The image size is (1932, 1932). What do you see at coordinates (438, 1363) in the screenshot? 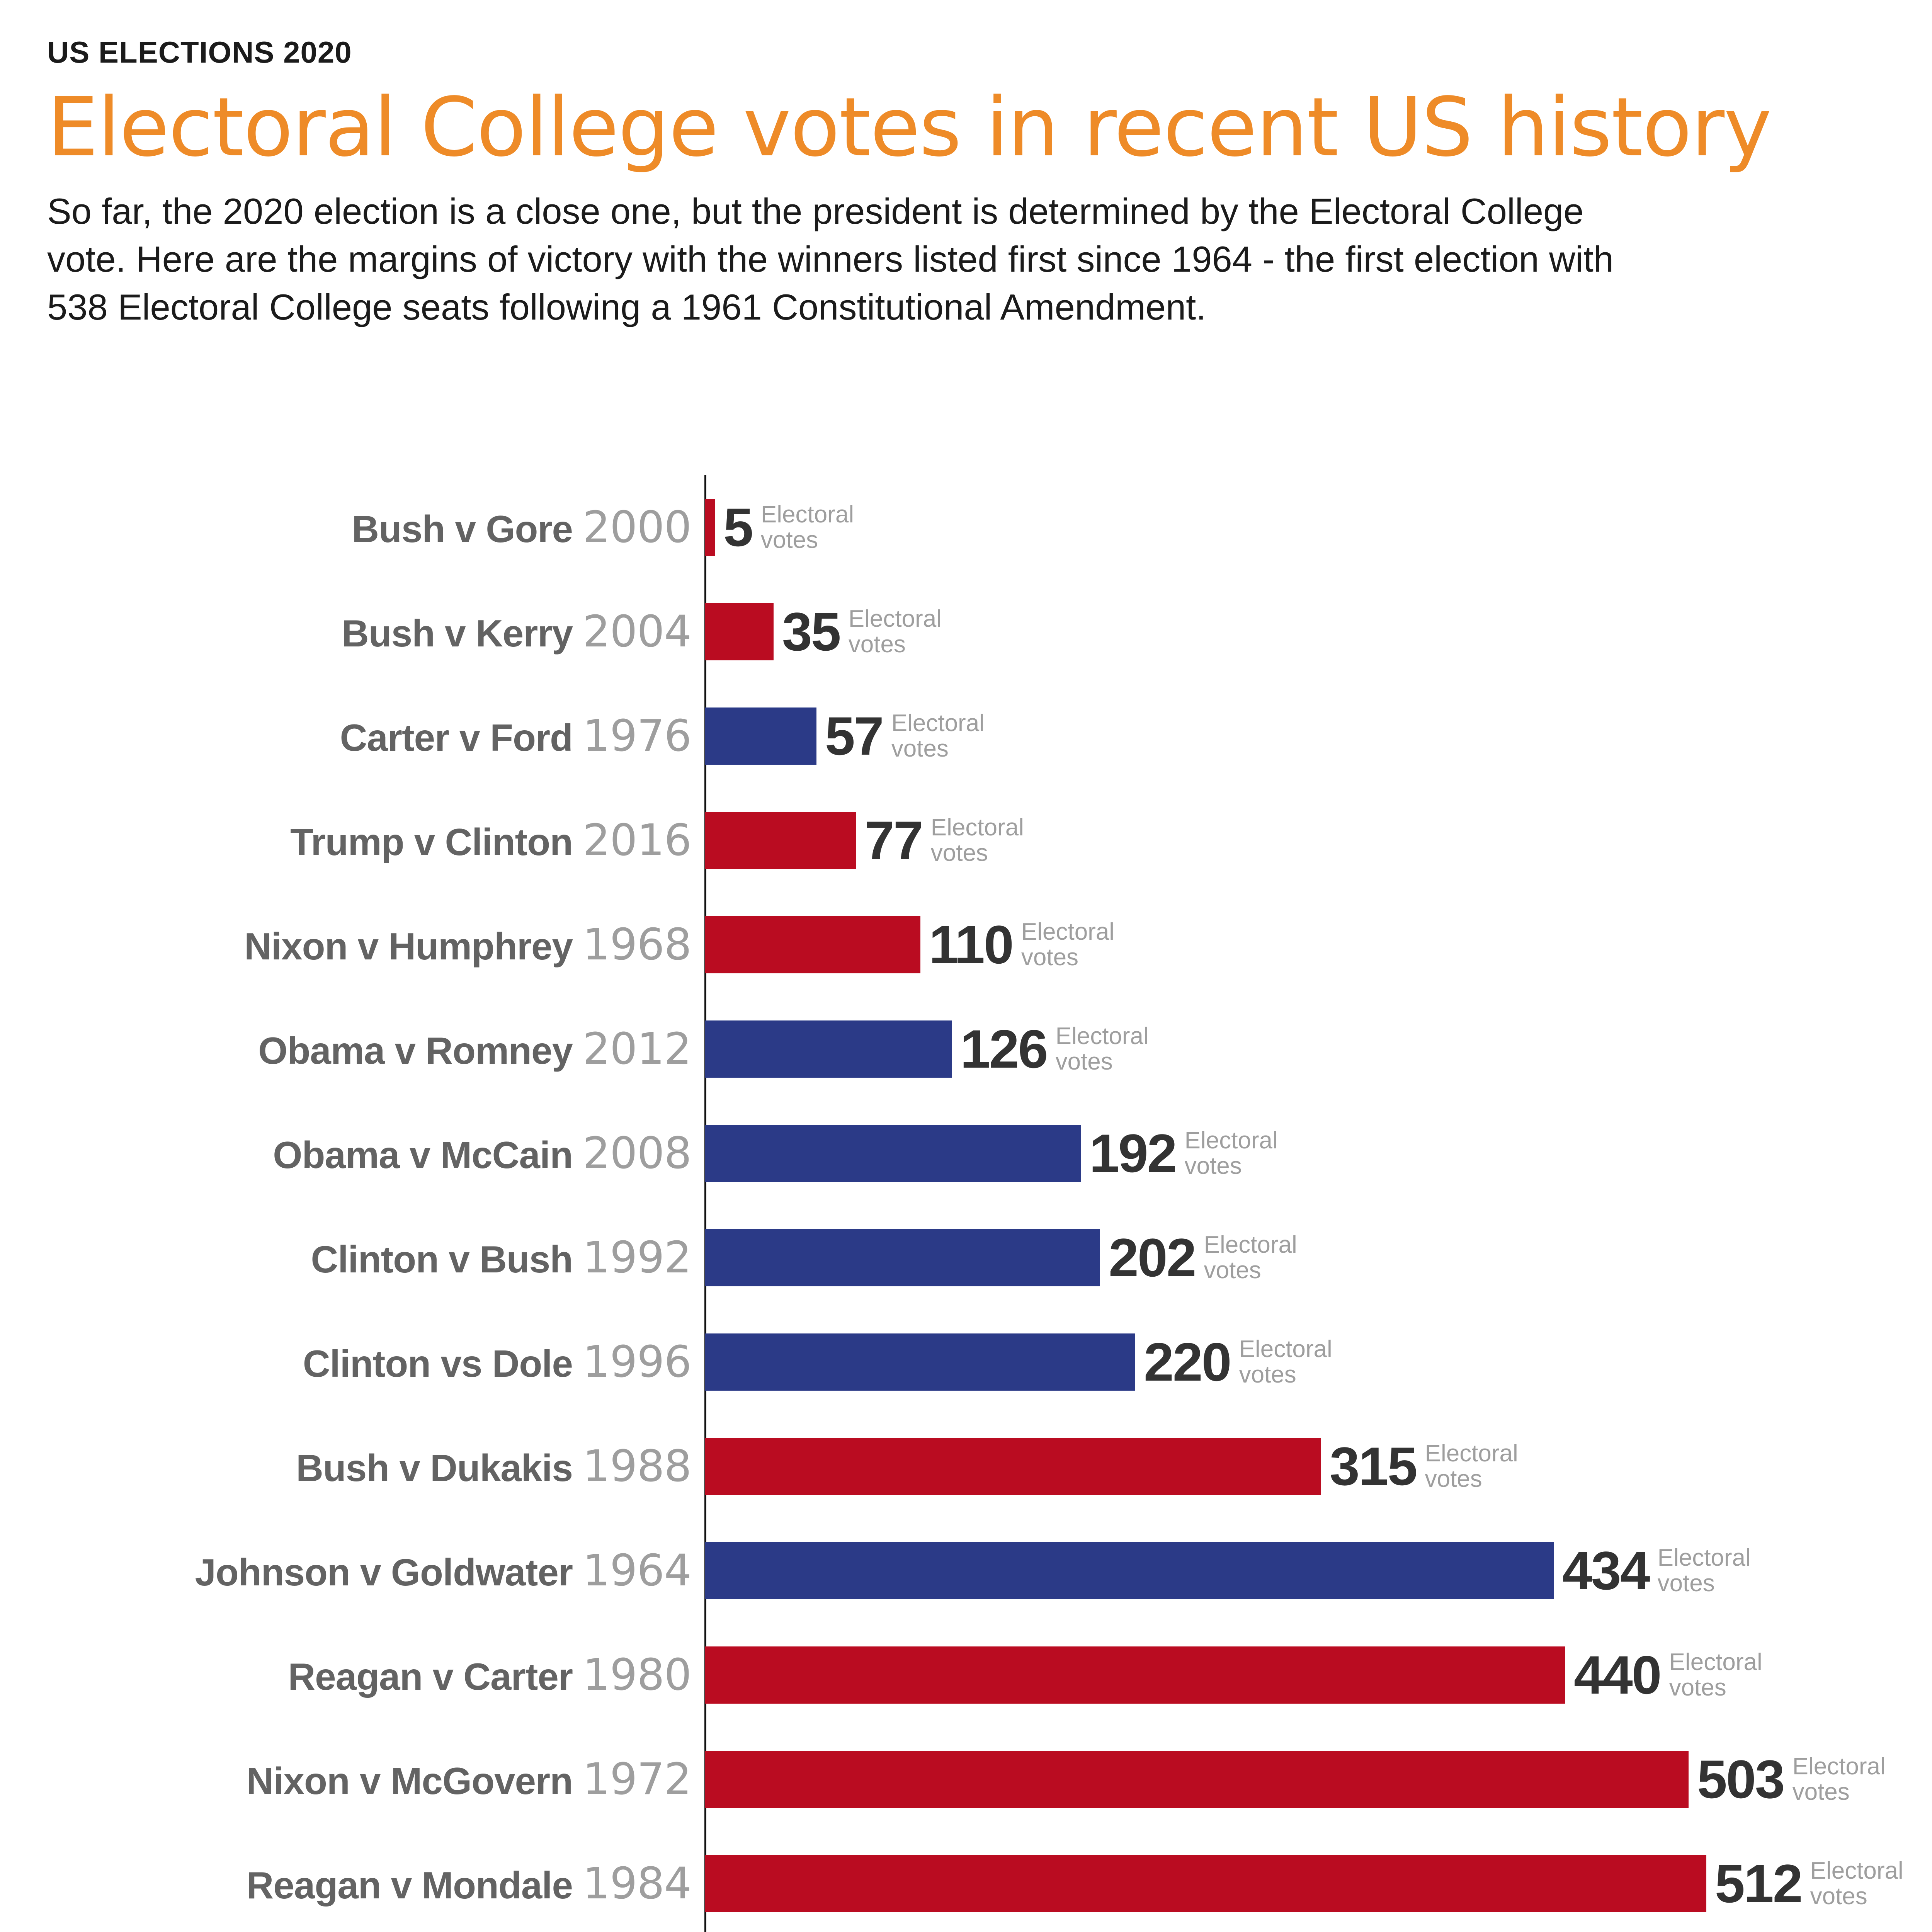
I see `matchup-label: Clinton vs Dole` at bounding box center [438, 1363].